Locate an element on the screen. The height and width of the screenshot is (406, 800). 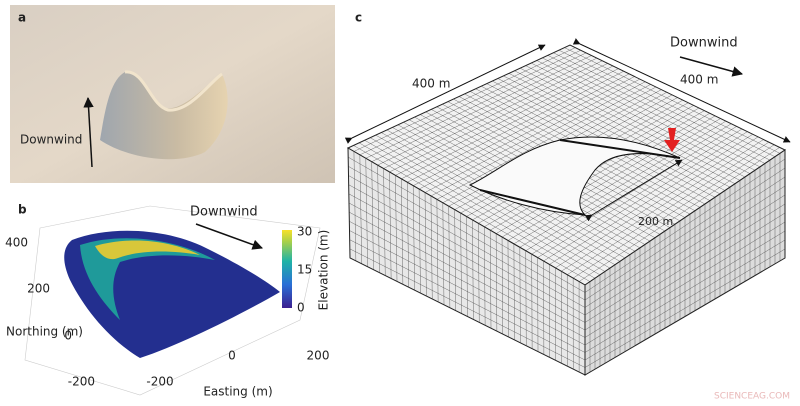
y-tick: 200 is located at coordinates (38, 289).